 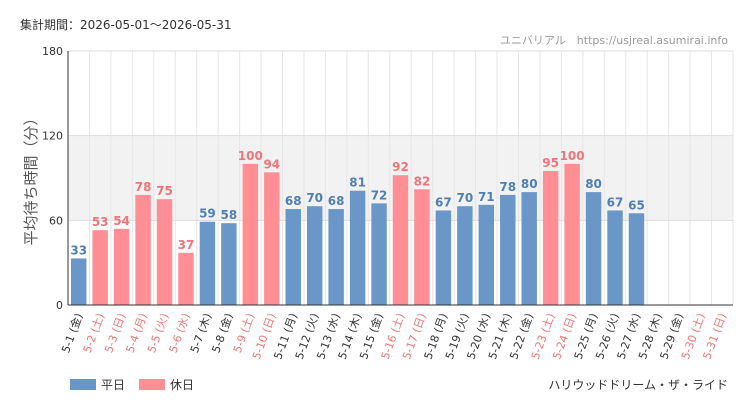 What do you see at coordinates (97, 384) in the screenshot?
I see `legend-item-weekday: 平日` at bounding box center [97, 384].